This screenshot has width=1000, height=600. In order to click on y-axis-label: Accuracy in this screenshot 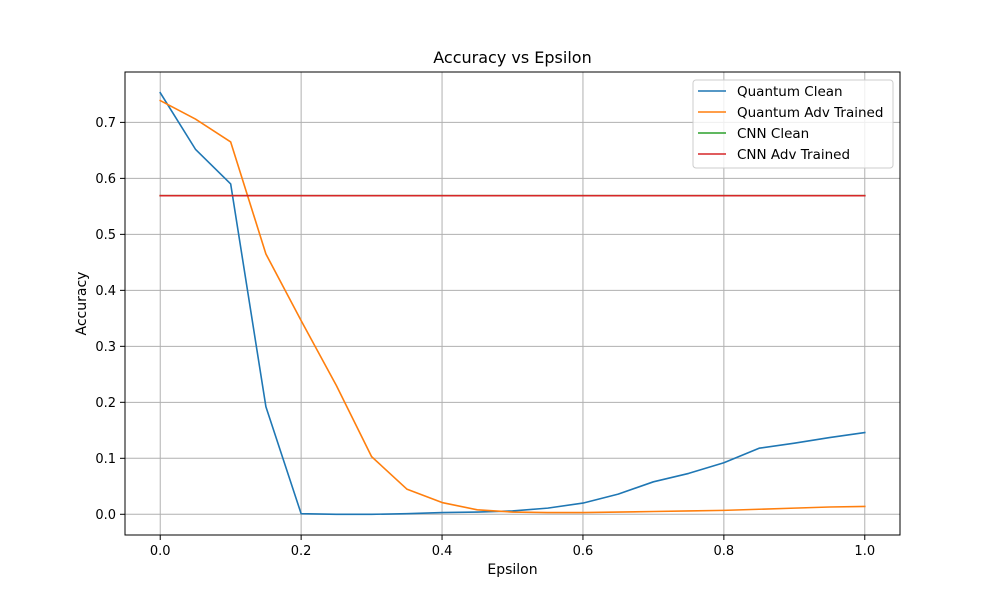, I will do `click(82, 304)`.